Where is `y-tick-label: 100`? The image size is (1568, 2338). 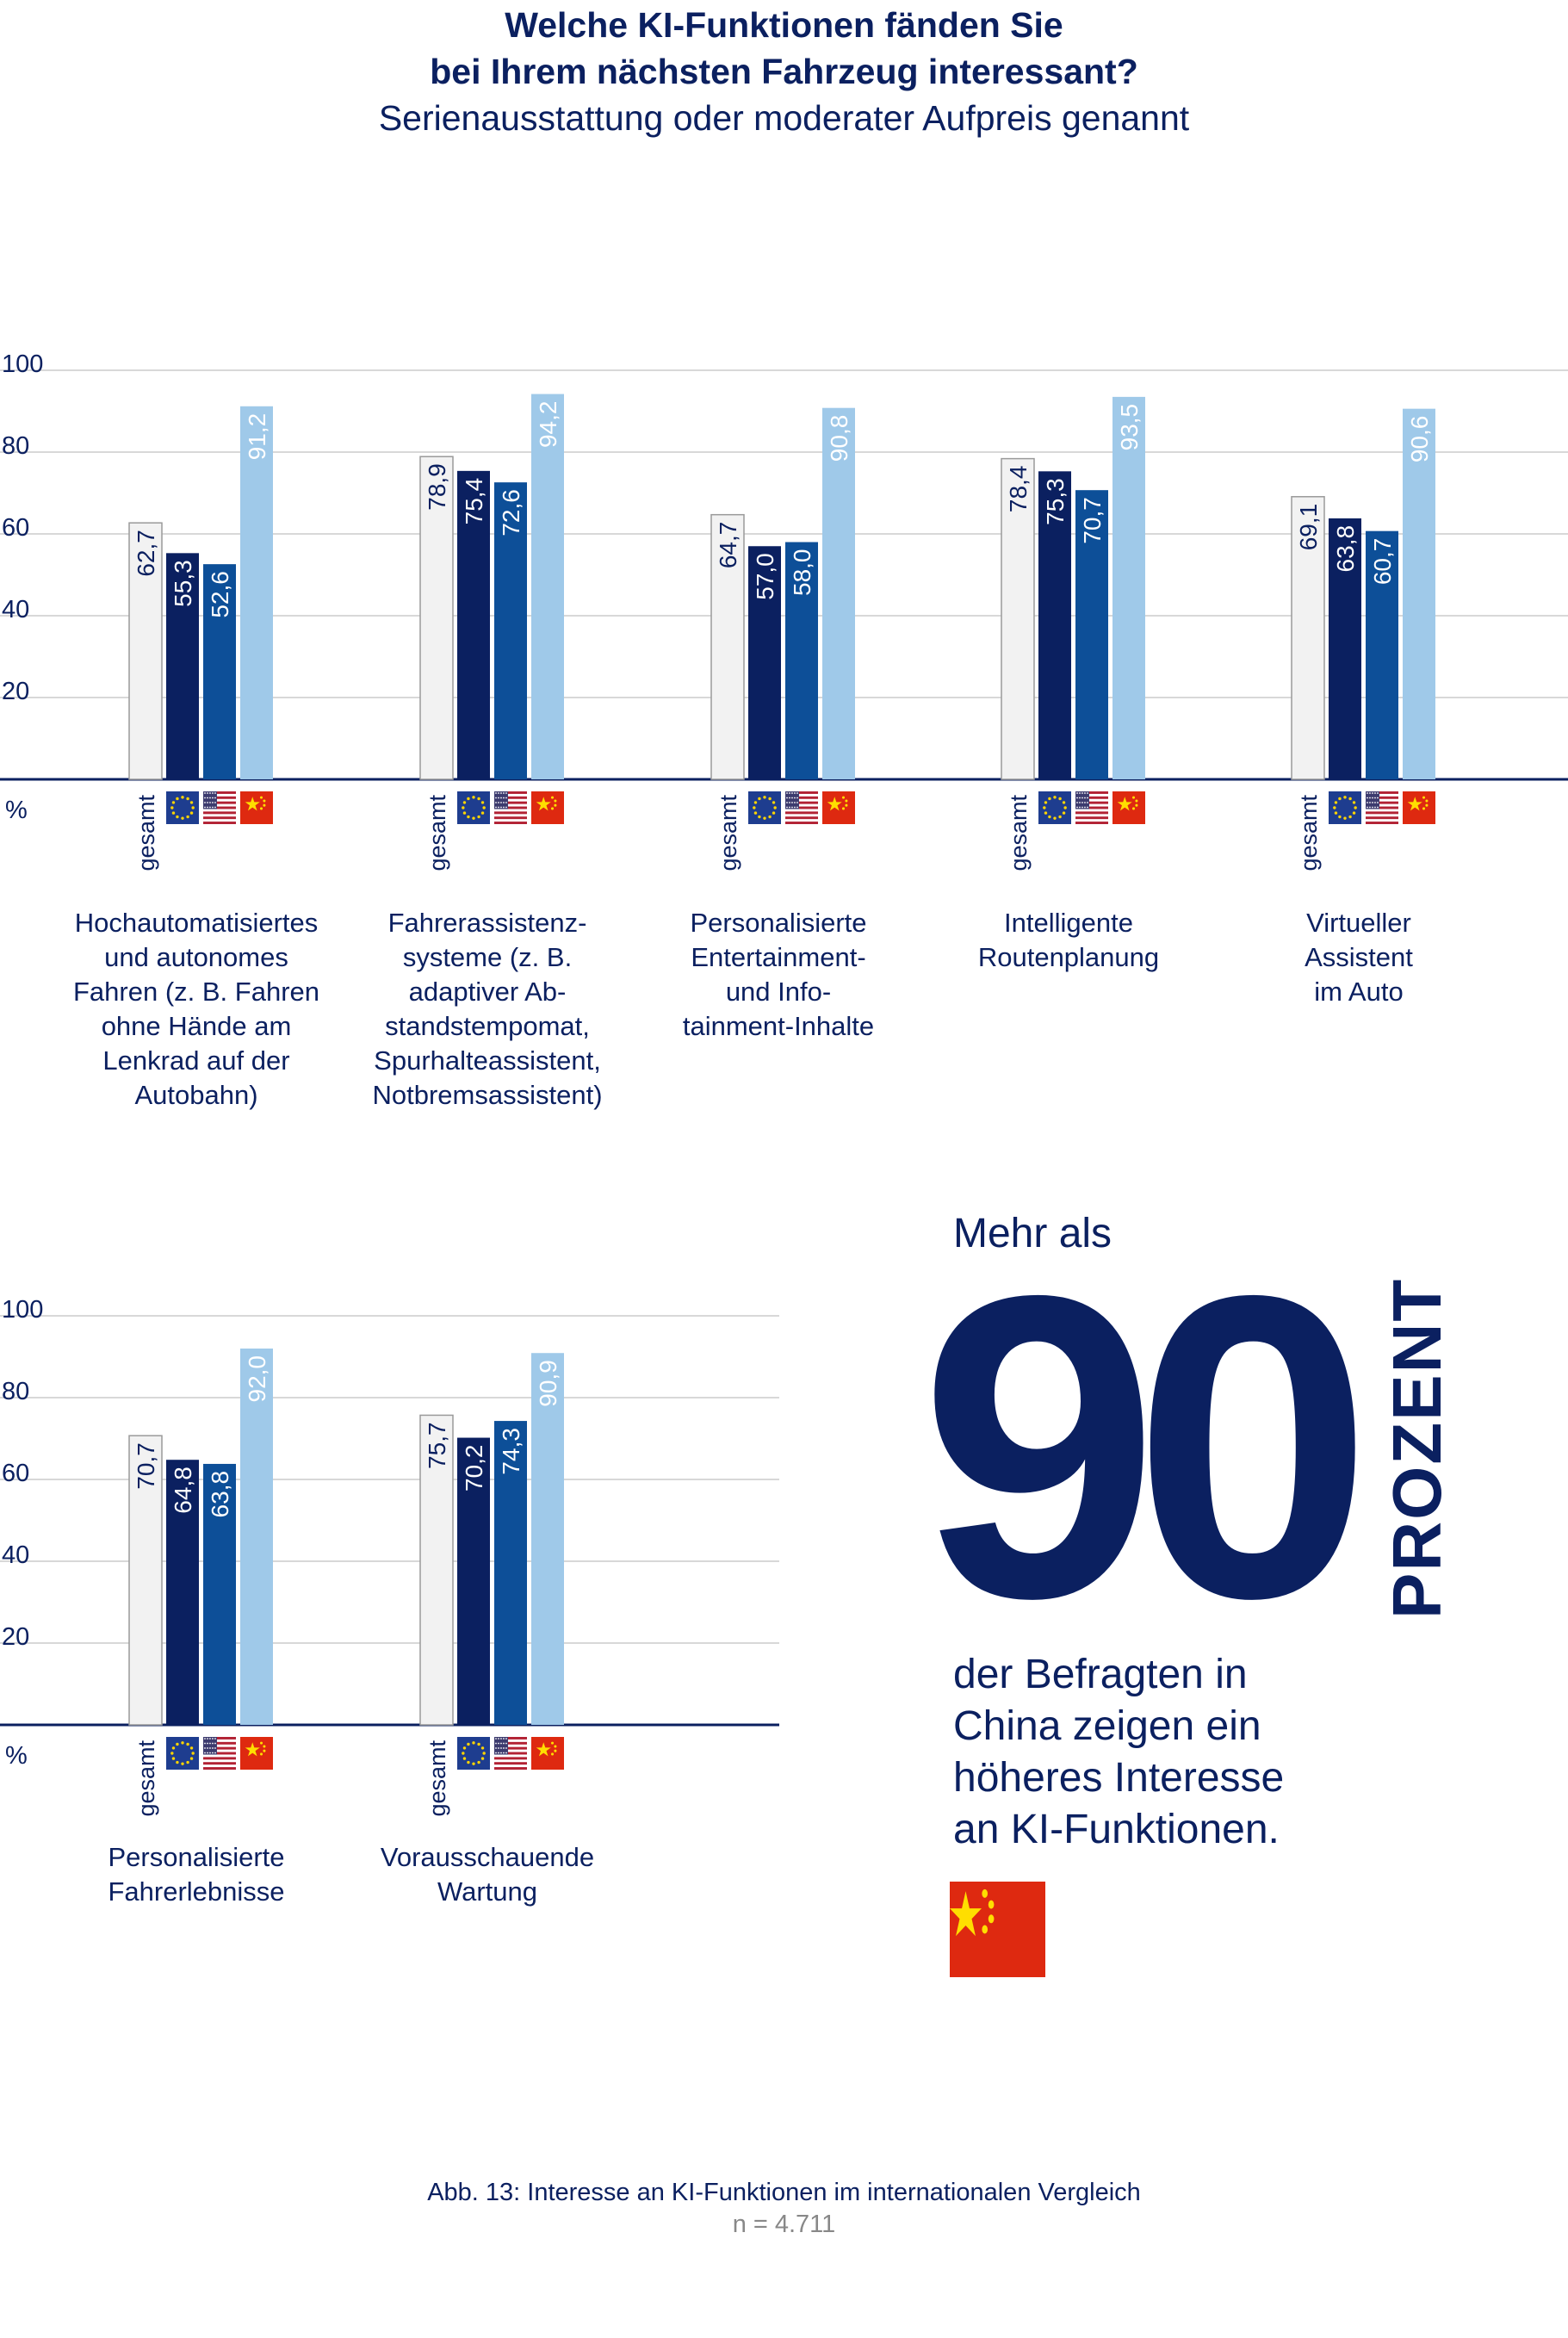
y-tick-label: 100 is located at coordinates (22, 1310).